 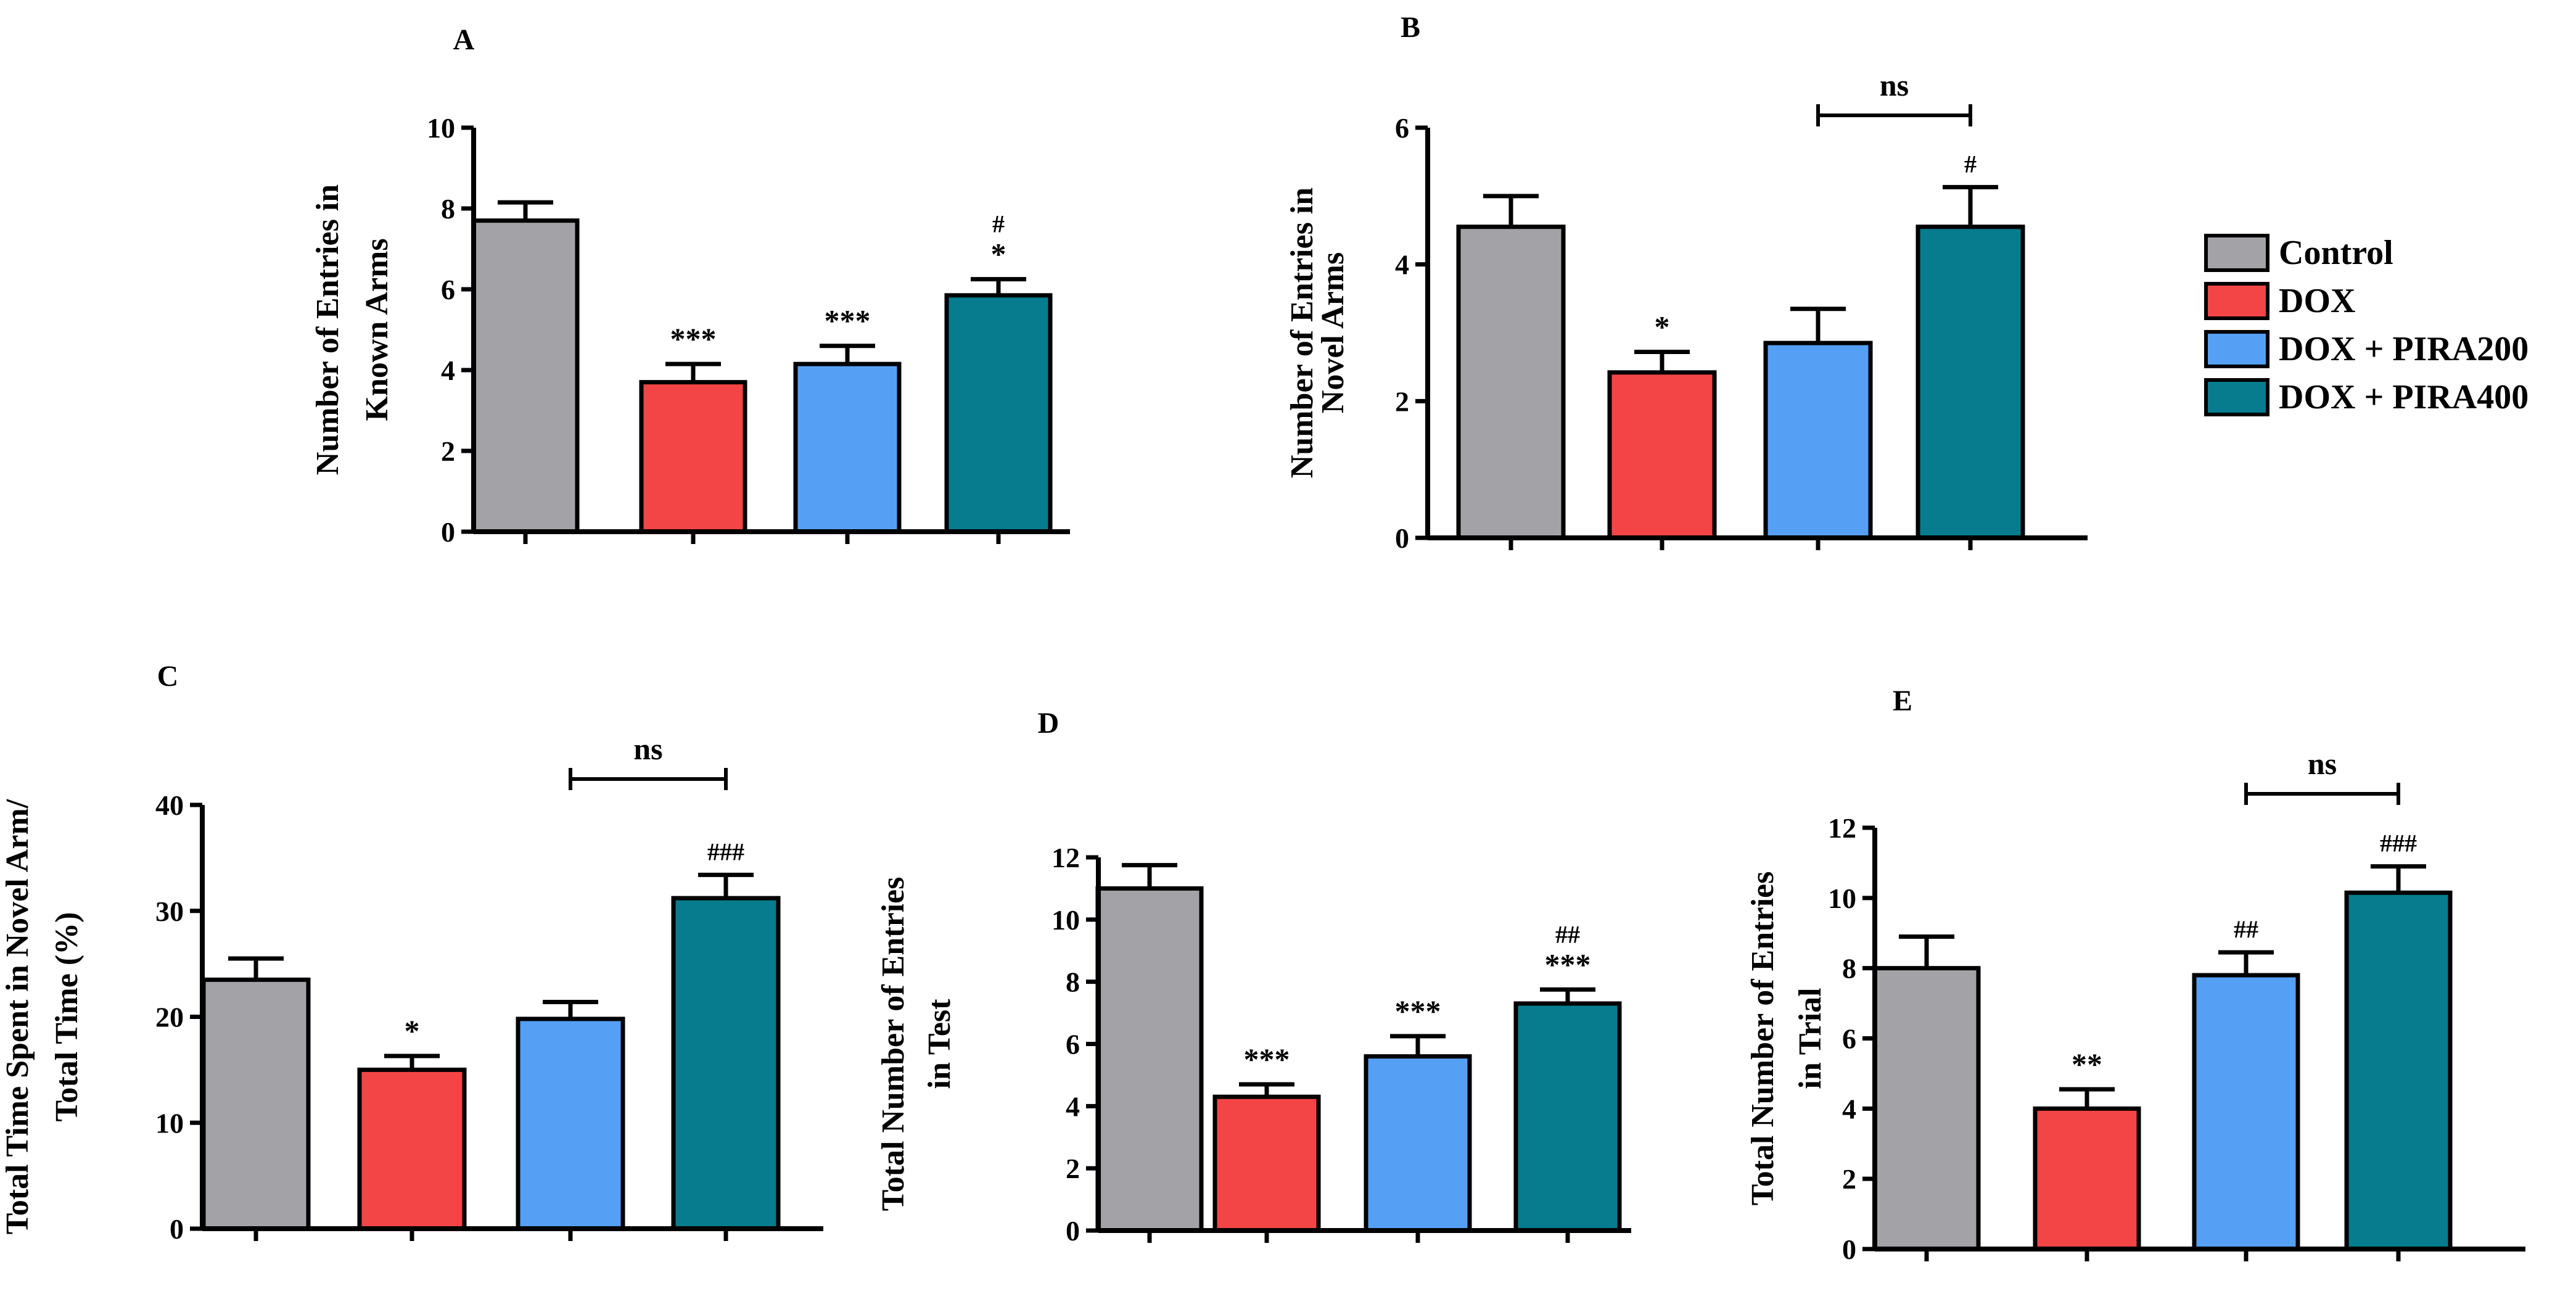 I want to click on panel-letter: B, so click(x=1410, y=27).